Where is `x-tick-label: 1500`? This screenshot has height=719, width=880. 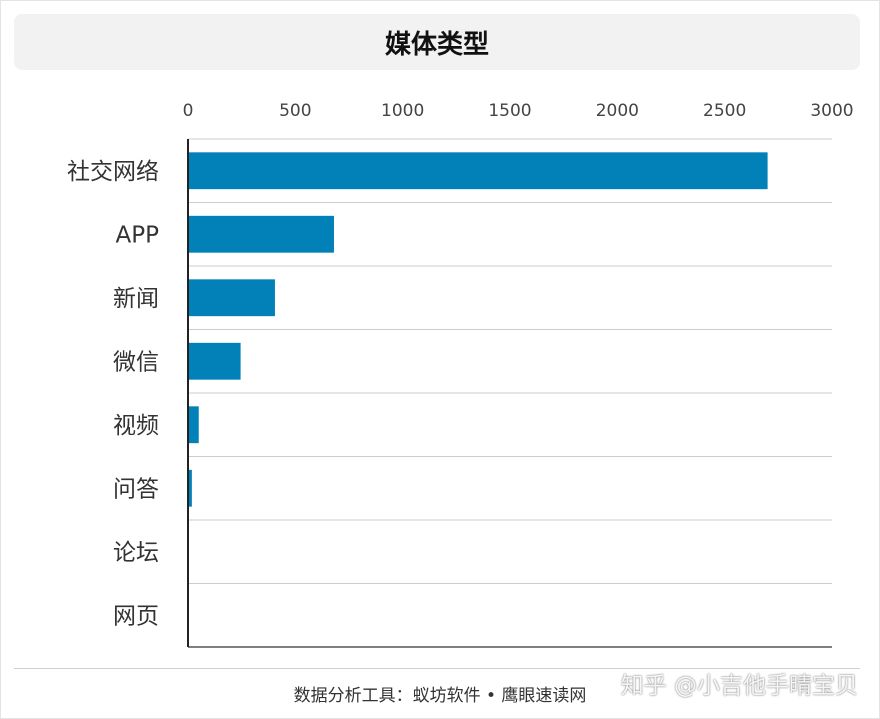 x-tick-label: 1500 is located at coordinates (509, 111).